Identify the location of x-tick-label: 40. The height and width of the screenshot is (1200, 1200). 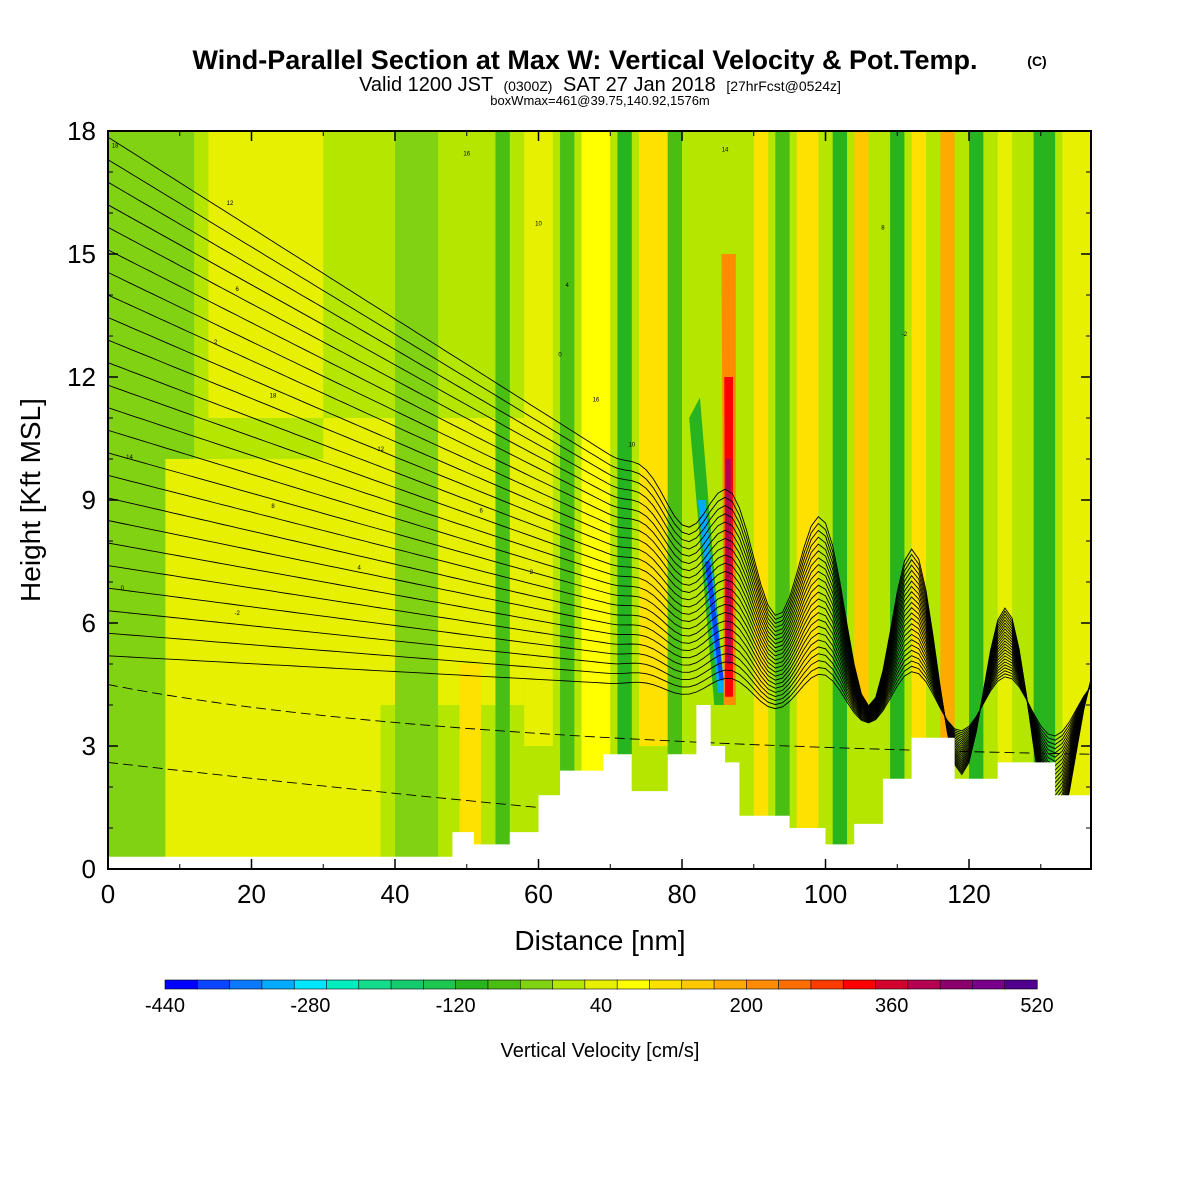
(395, 894).